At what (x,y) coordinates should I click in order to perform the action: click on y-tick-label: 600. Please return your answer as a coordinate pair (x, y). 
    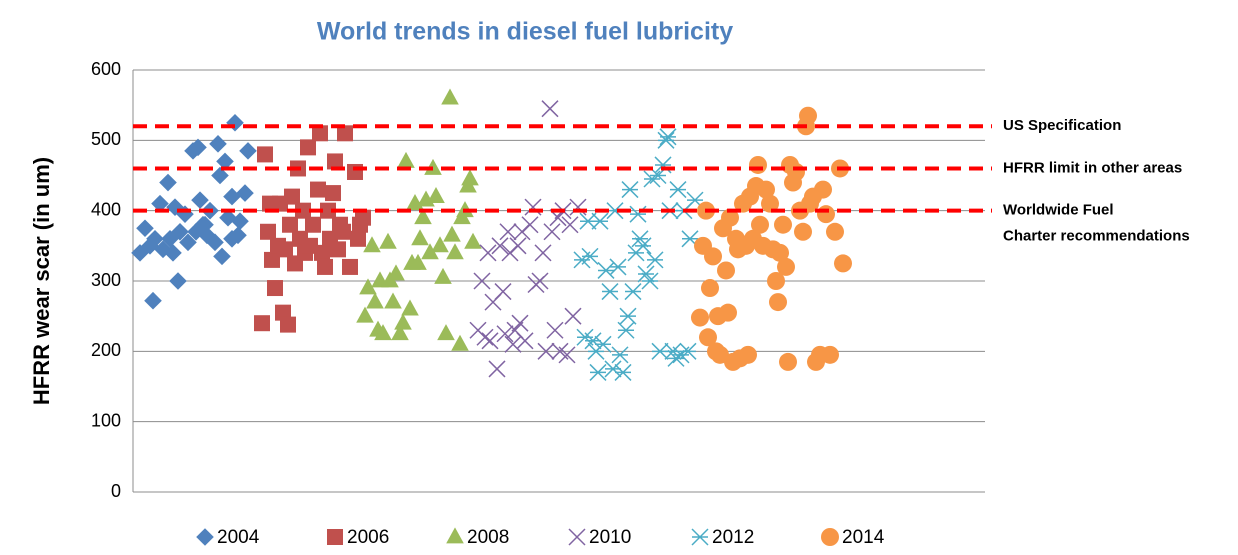
    Looking at the image, I should click on (106, 69).